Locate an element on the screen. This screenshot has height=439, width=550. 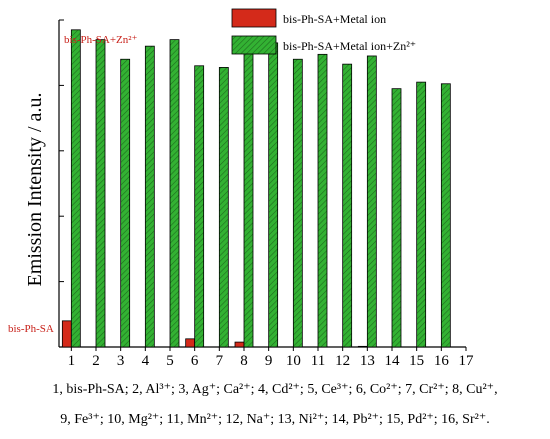
x-tick-label-8: 8 is located at coordinates (244, 361).